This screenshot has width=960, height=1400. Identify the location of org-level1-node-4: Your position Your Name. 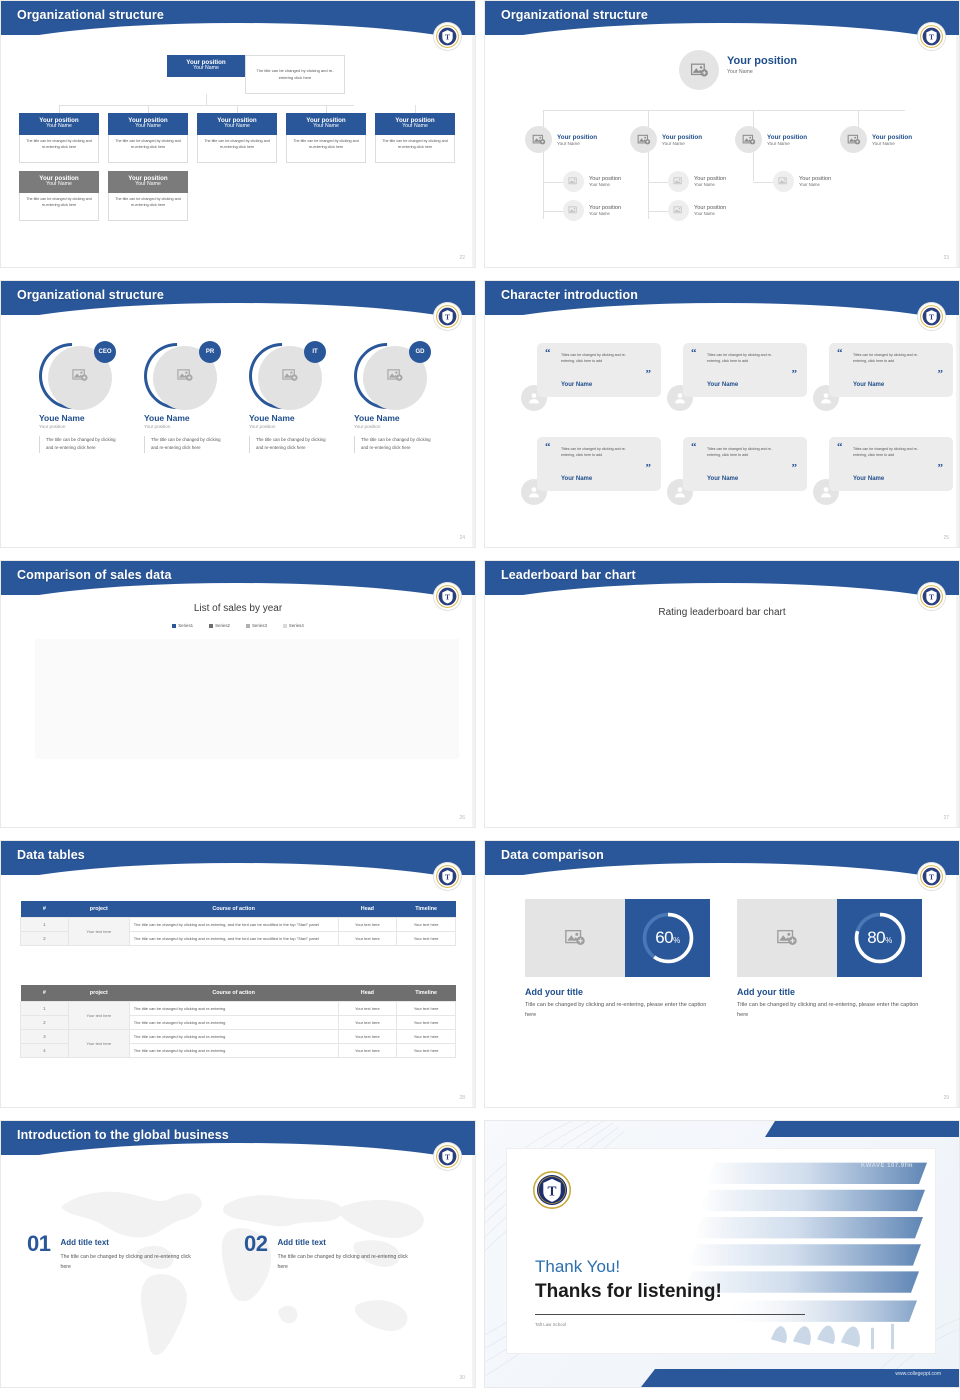
(876, 139).